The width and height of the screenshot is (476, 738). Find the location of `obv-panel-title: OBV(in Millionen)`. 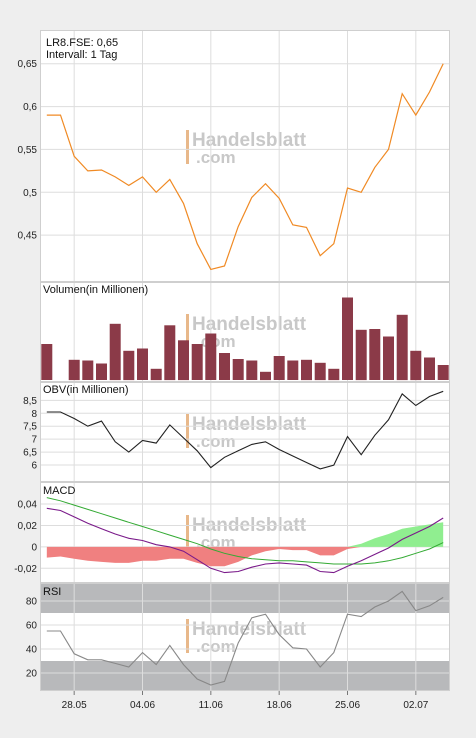

obv-panel-title: OBV(in Millionen) is located at coordinates (86, 390).